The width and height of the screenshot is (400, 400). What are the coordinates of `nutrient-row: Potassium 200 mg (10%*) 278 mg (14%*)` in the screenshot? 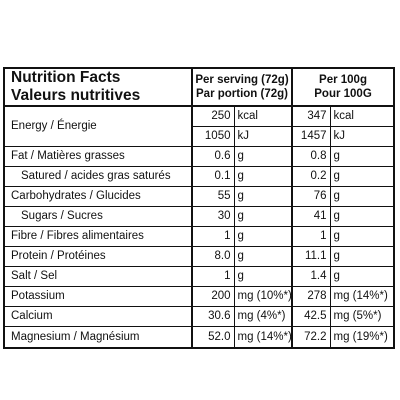 It's located at (199, 296).